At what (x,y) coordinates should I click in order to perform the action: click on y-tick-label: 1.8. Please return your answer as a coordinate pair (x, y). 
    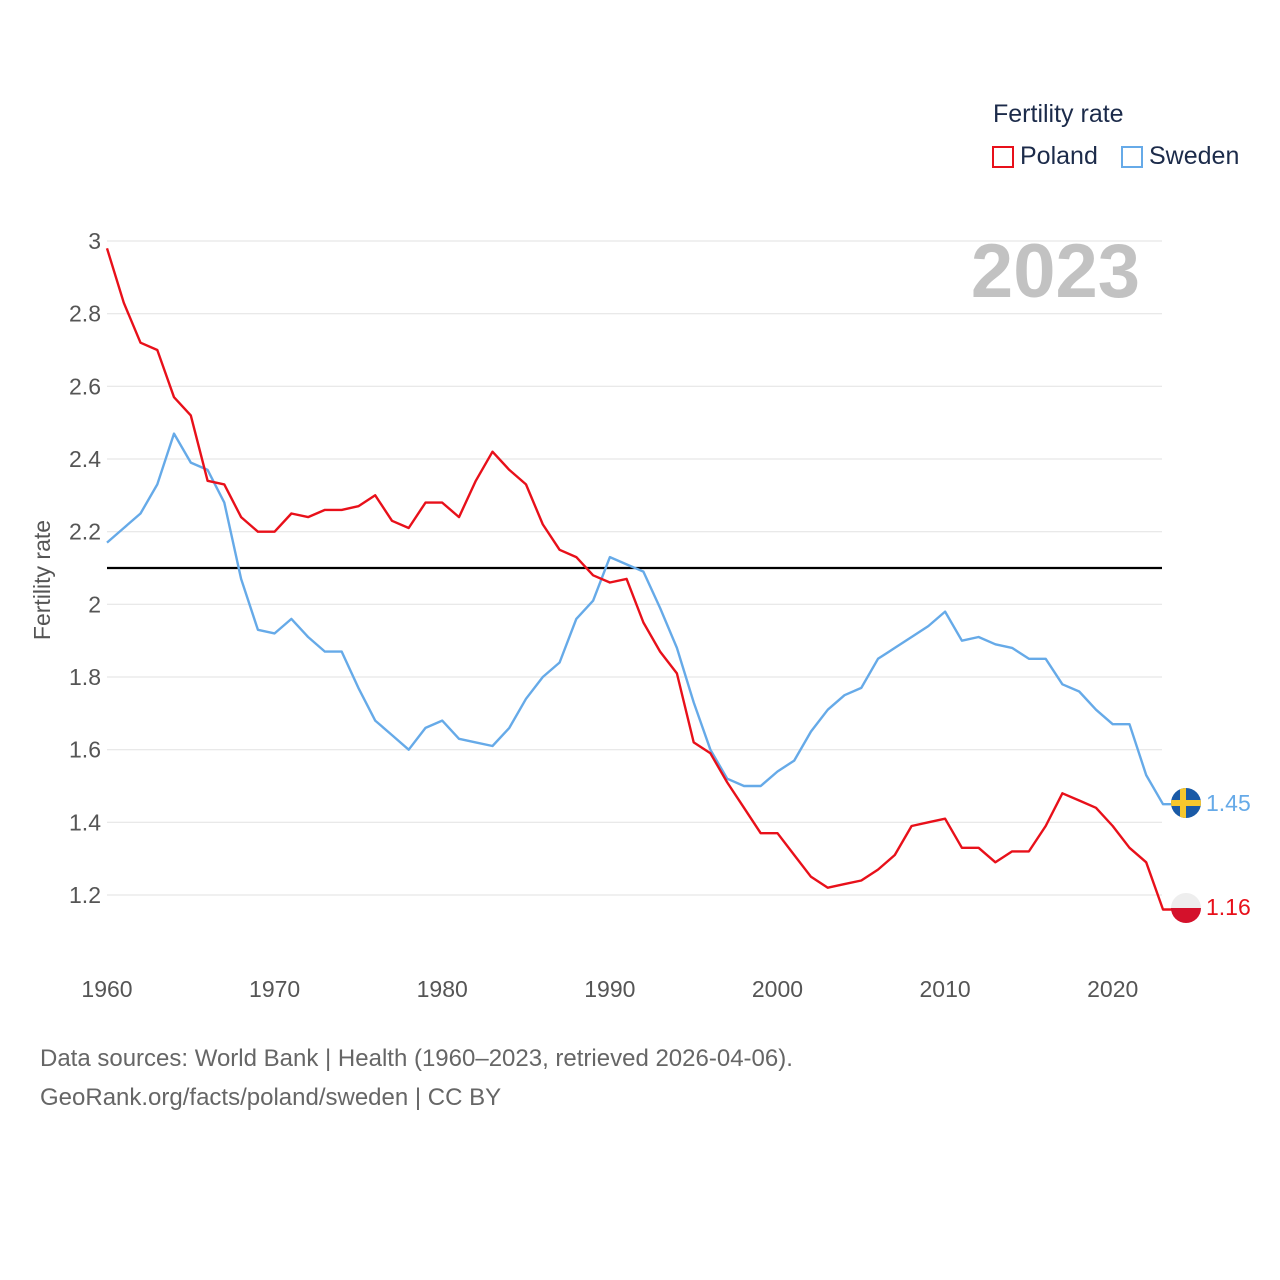
    Looking at the image, I should click on (85, 677).